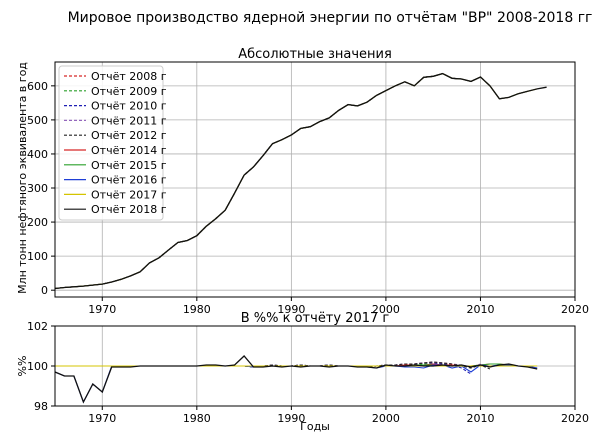 The height and width of the screenshot is (443, 600). Describe the element at coordinates (37, 86) in the screenshot. I see `y-tick-label: 600` at that location.